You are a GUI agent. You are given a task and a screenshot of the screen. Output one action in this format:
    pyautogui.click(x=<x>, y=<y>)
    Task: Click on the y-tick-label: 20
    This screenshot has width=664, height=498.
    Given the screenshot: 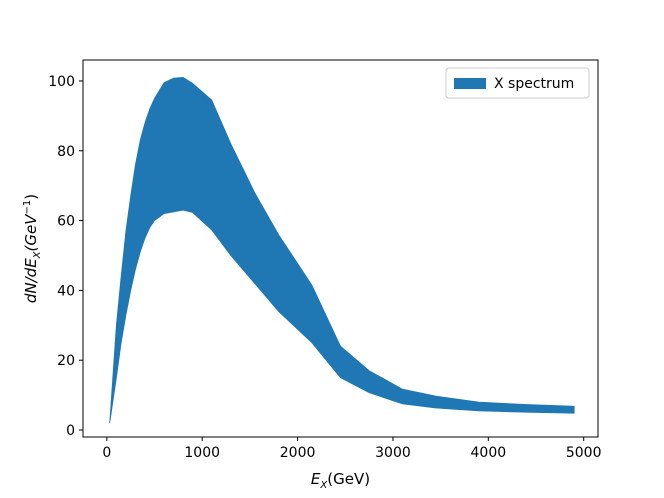 What is the action you would take?
    pyautogui.click(x=66, y=361)
    